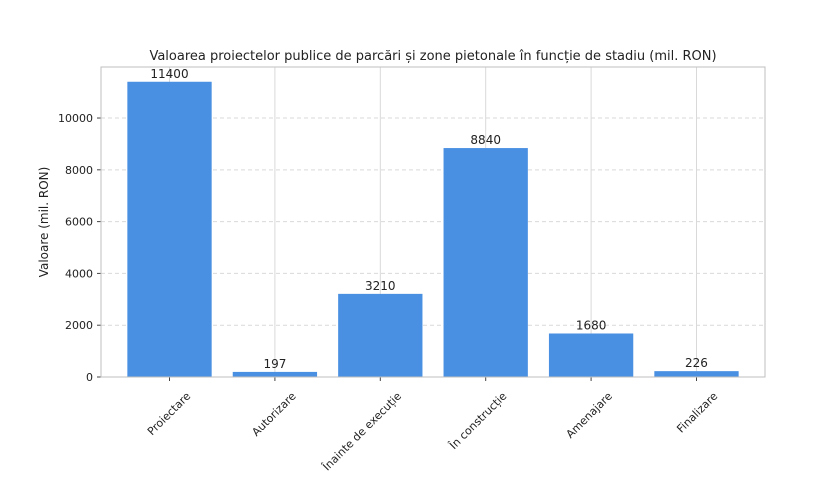 The image size is (837, 486). Describe the element at coordinates (697, 412) in the screenshot. I see `x-tick-label: Finalizare` at that location.